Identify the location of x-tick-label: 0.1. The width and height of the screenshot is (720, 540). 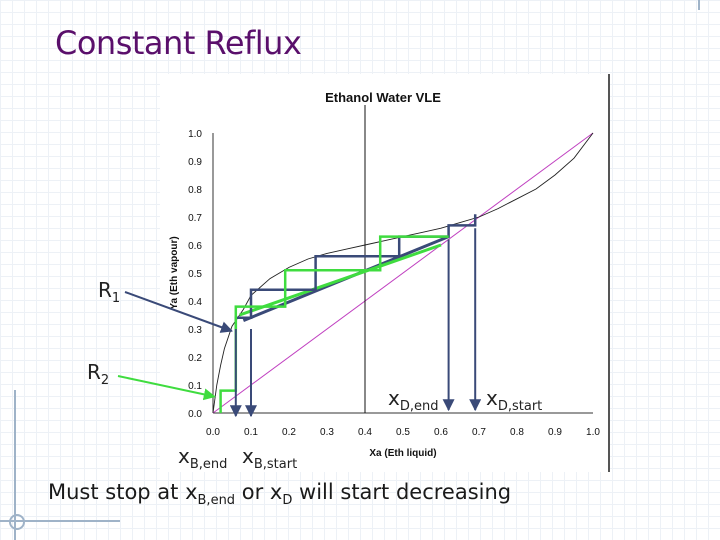
(251, 432).